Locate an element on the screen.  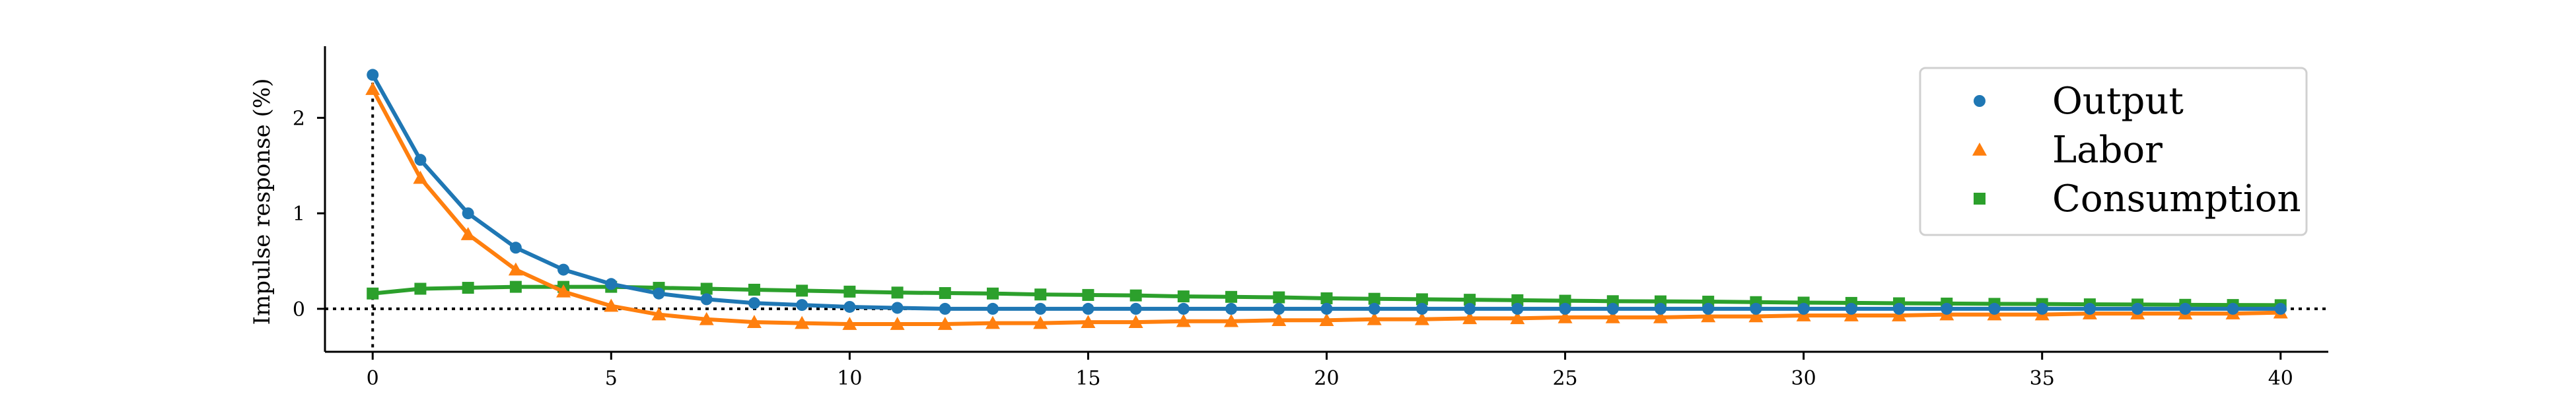
y-tick-label: 2 is located at coordinates (299, 119).